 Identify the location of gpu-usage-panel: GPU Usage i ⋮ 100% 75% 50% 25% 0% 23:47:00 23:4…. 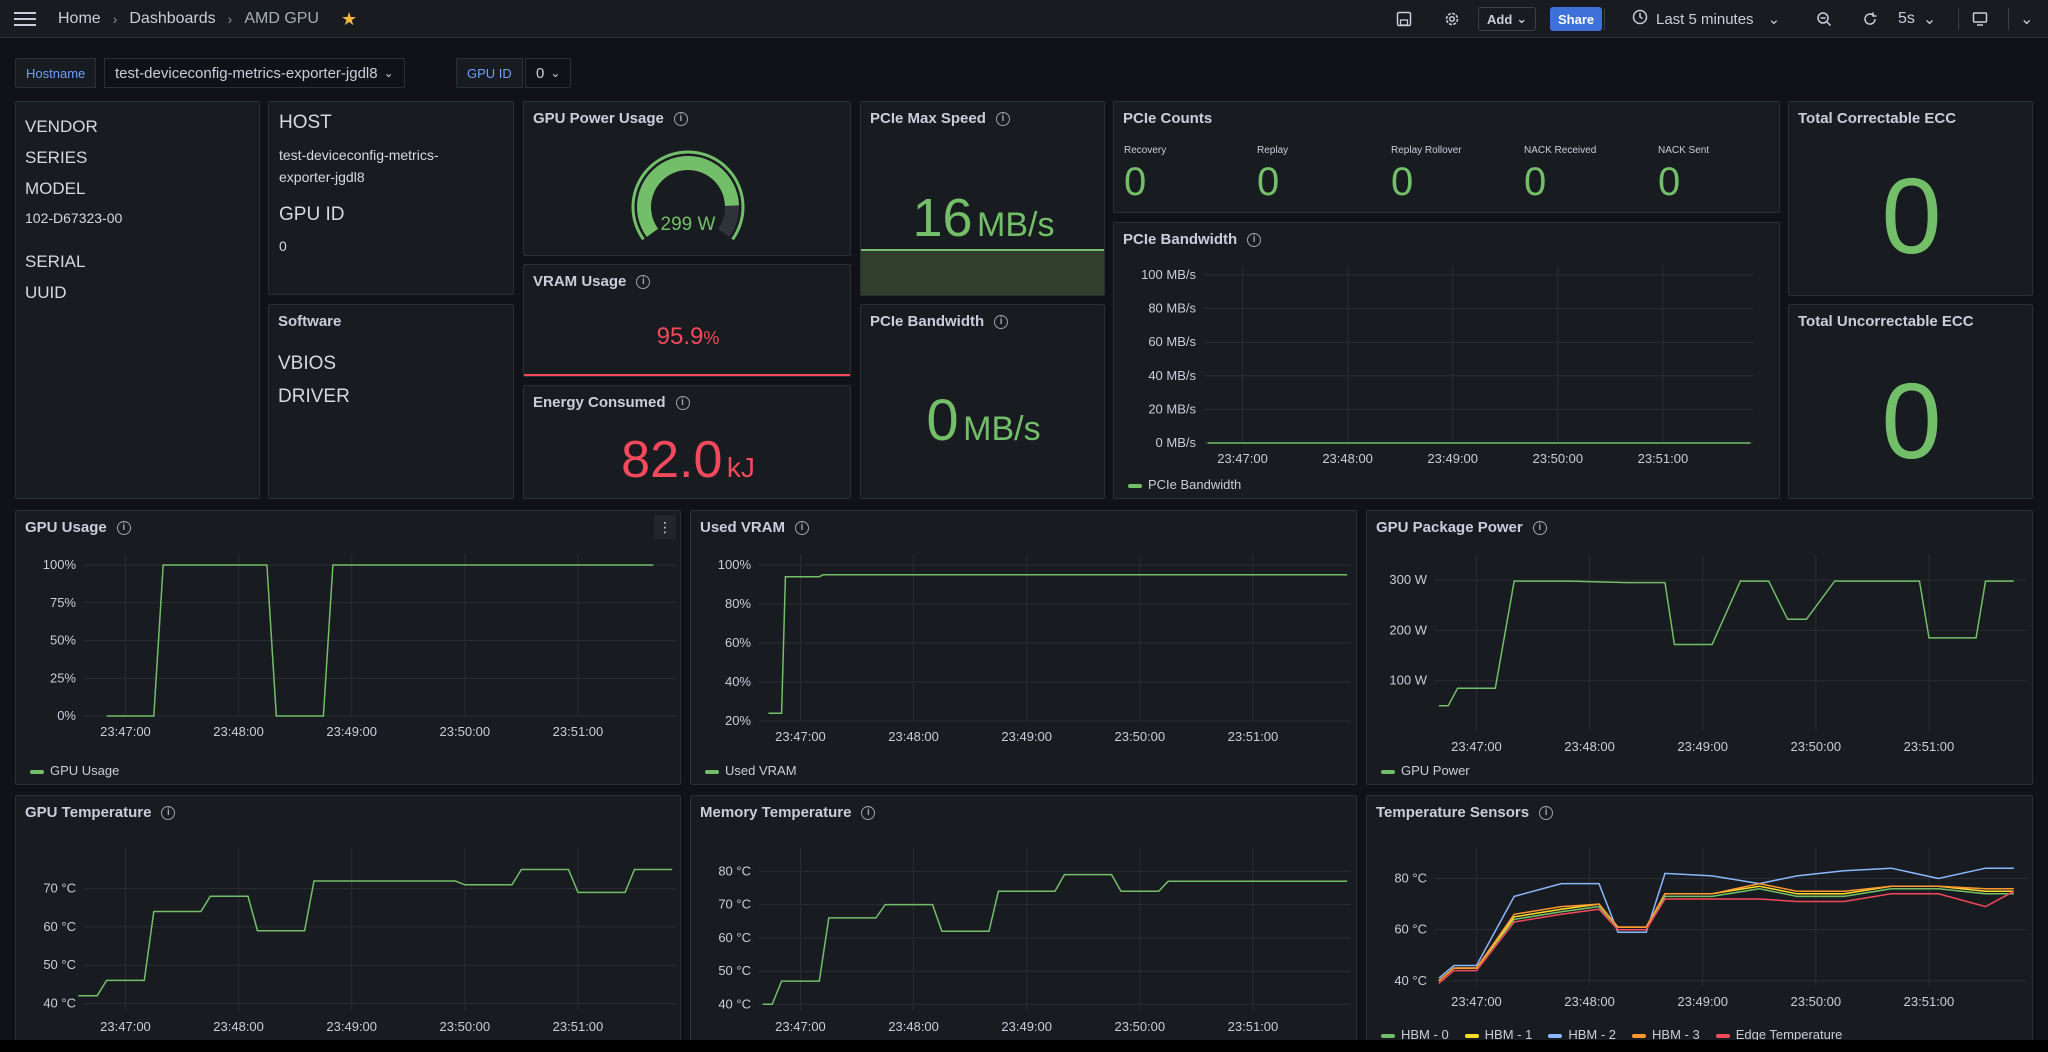
(348, 647).